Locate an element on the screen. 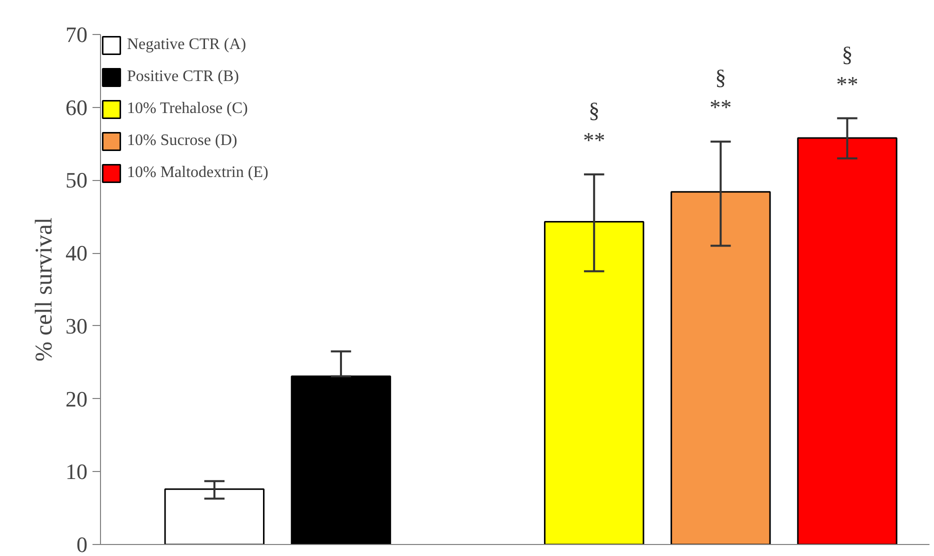 Image resolution: width=934 pixels, height=556 pixels. y-tick-label: 60 is located at coordinates (77, 107).